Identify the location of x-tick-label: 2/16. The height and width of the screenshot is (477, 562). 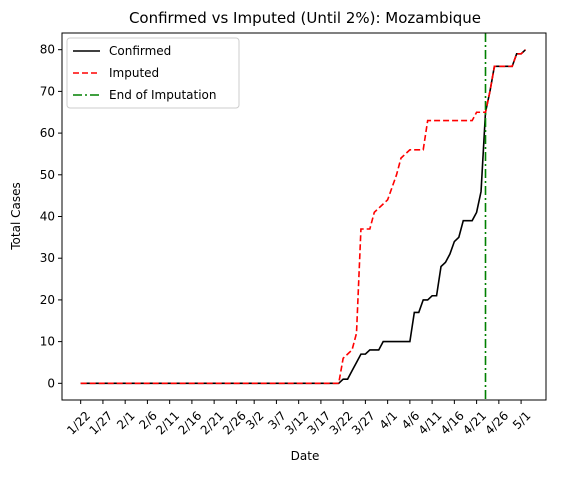
(189, 423).